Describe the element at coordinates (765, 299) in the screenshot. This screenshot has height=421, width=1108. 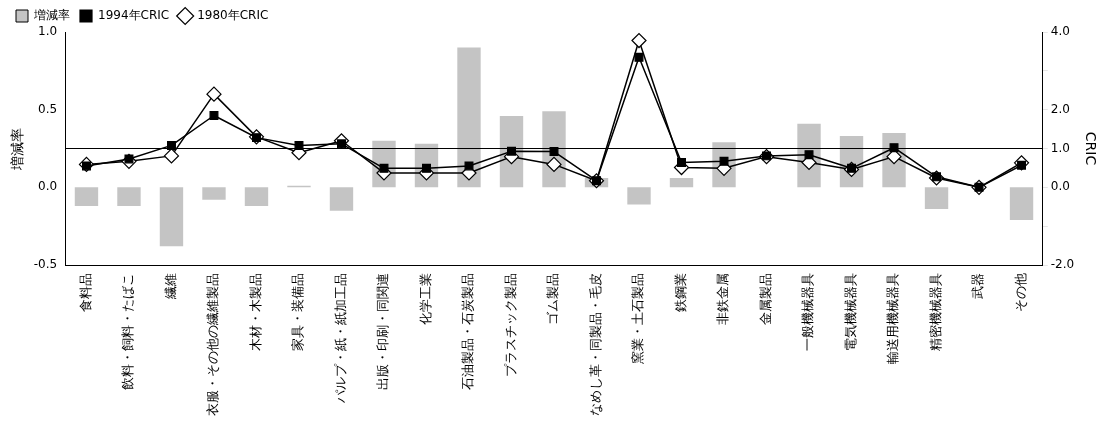
I see `x-tick-label: 金属製品` at that location.